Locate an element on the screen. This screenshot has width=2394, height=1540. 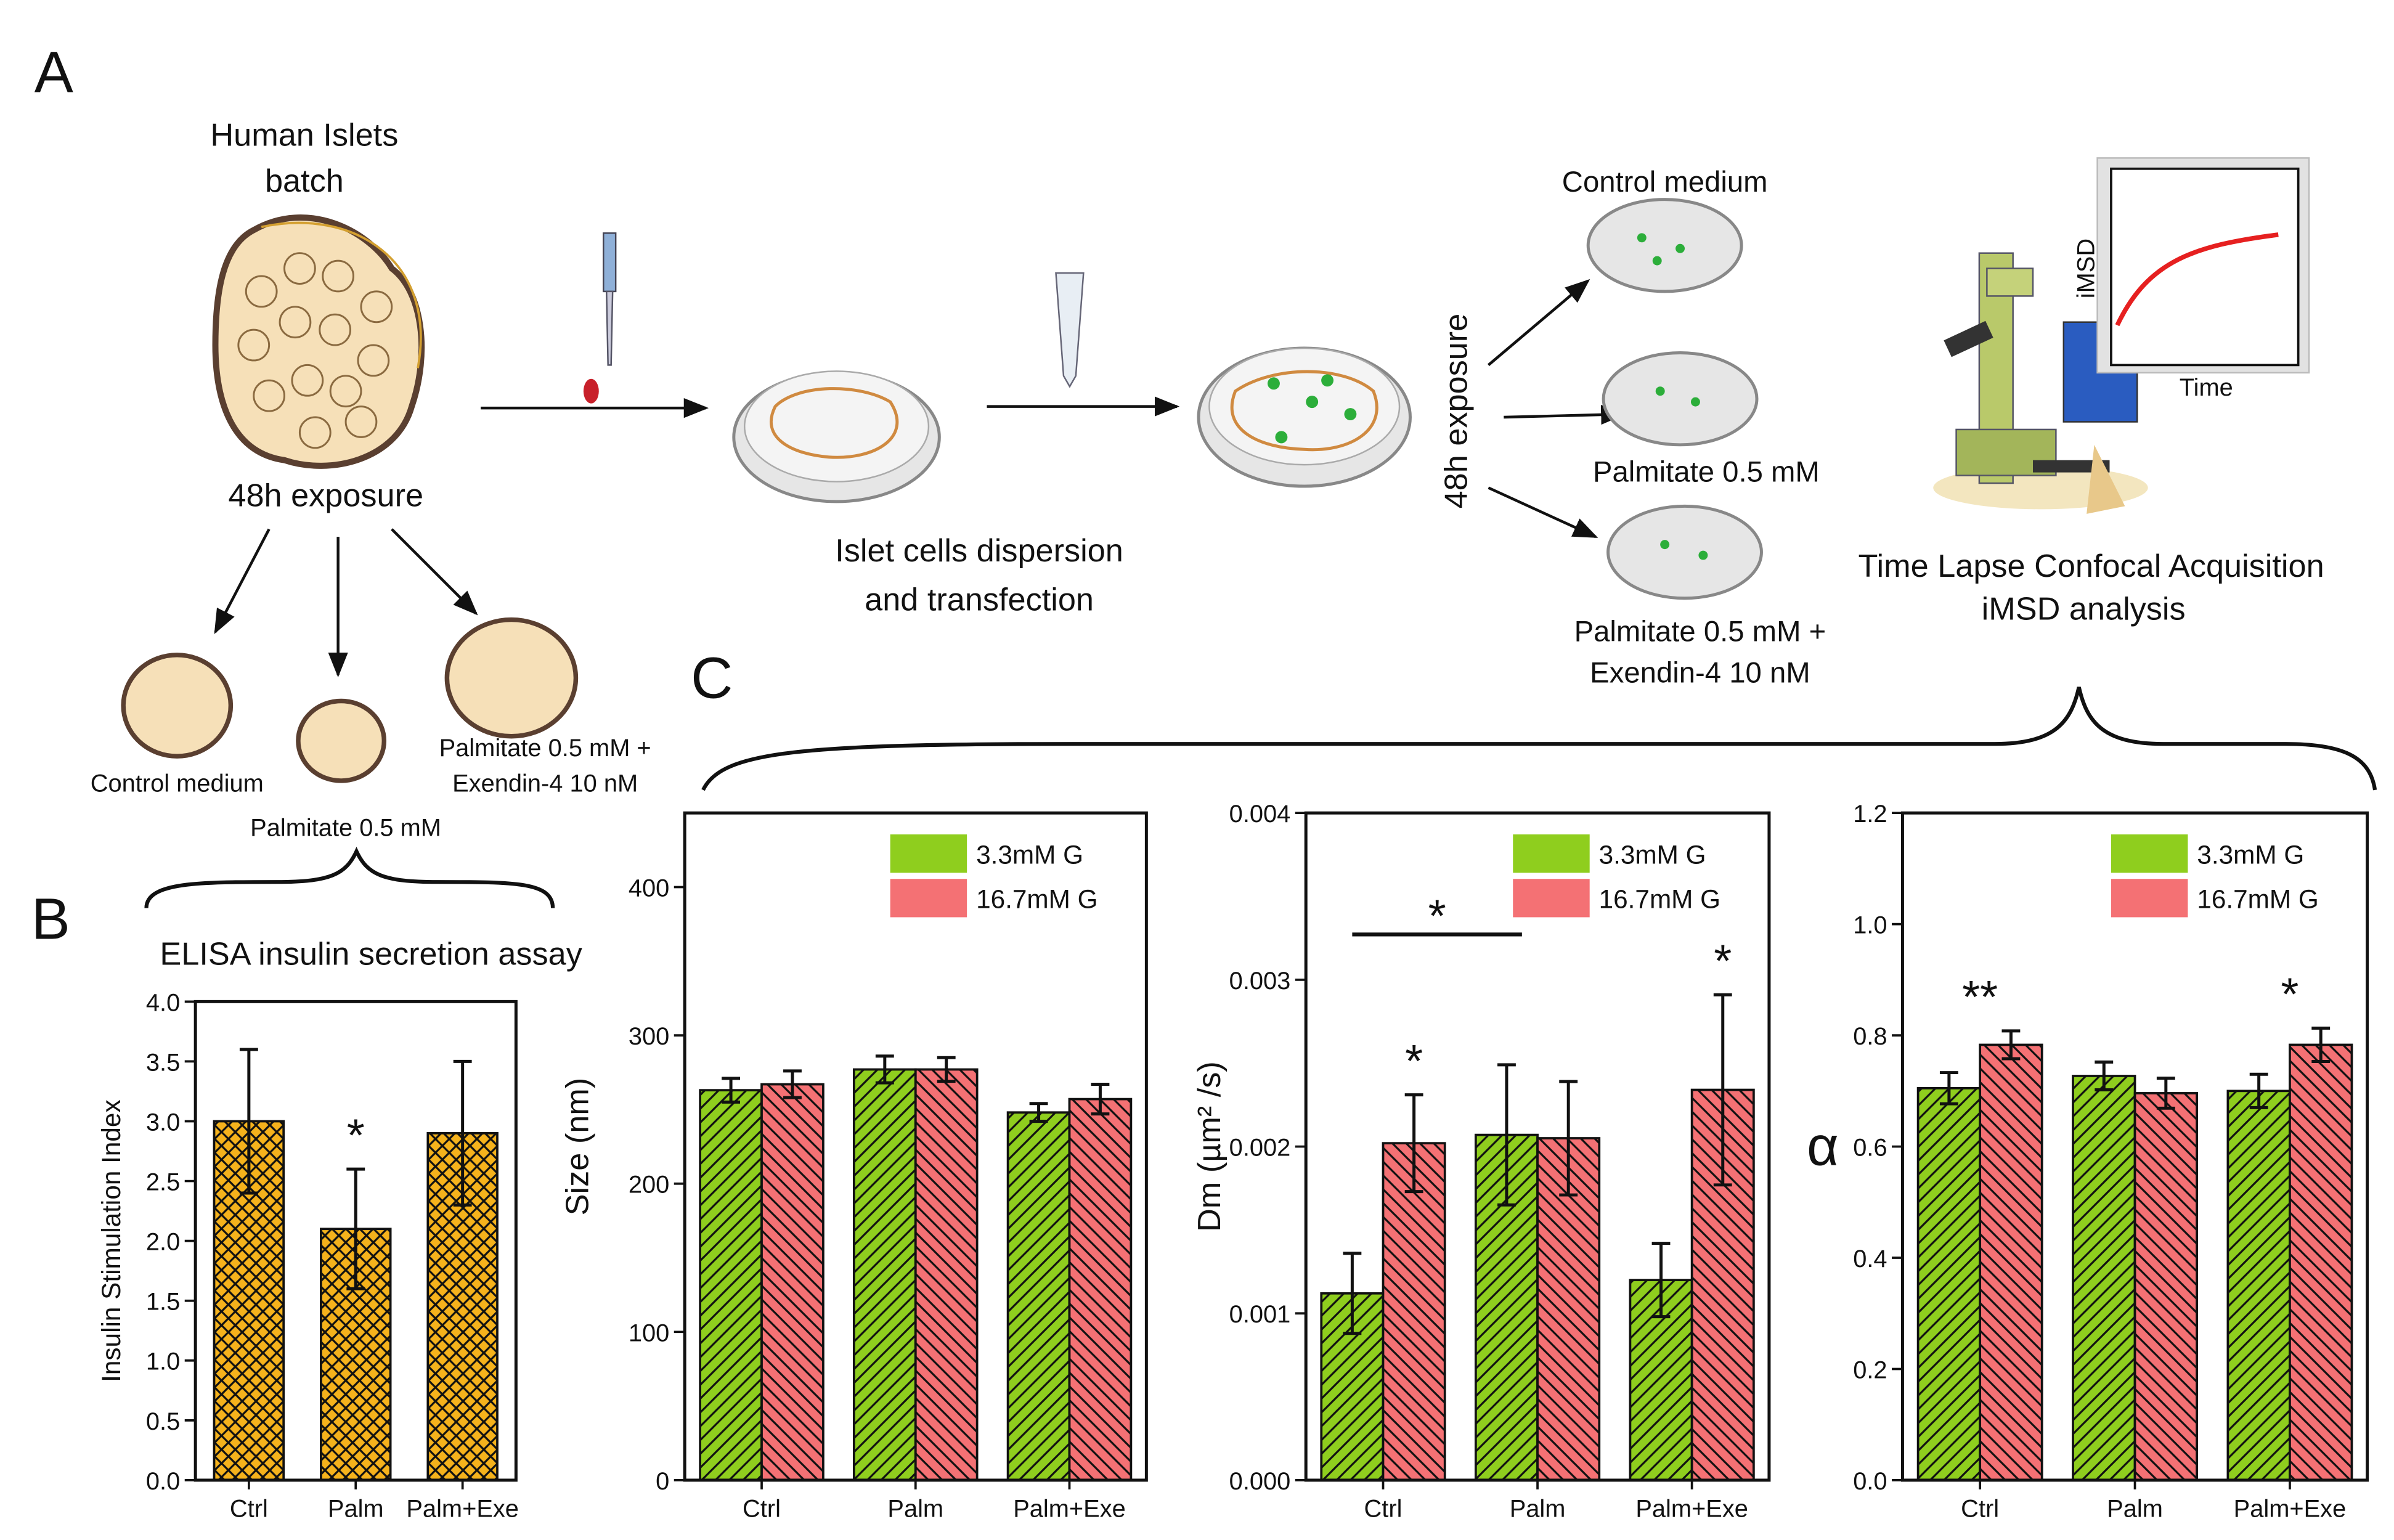
diagram-text: and transfection is located at coordinates (979, 600).